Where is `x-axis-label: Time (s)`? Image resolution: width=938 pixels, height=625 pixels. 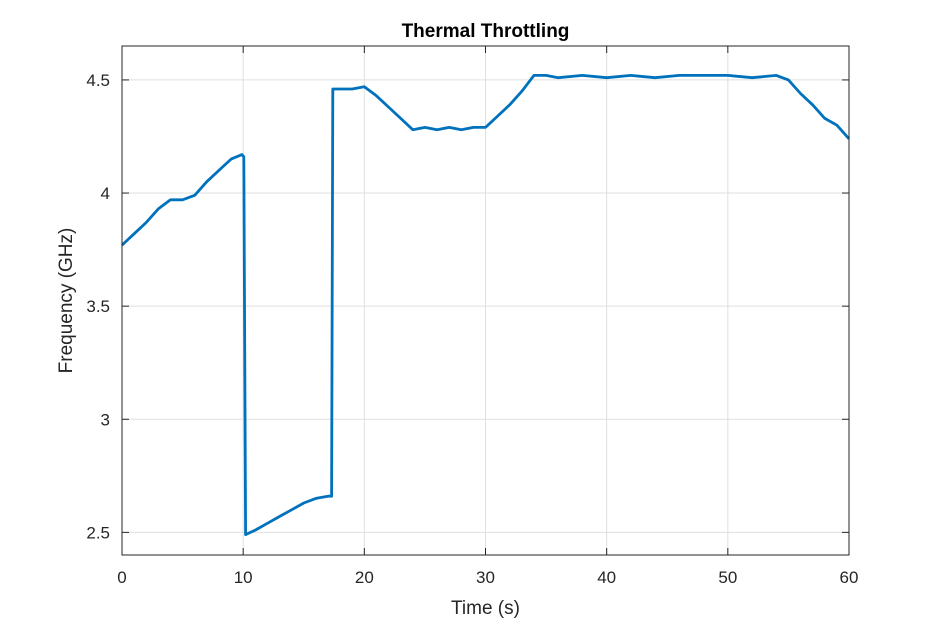 x-axis-label: Time (s) is located at coordinates (485, 608).